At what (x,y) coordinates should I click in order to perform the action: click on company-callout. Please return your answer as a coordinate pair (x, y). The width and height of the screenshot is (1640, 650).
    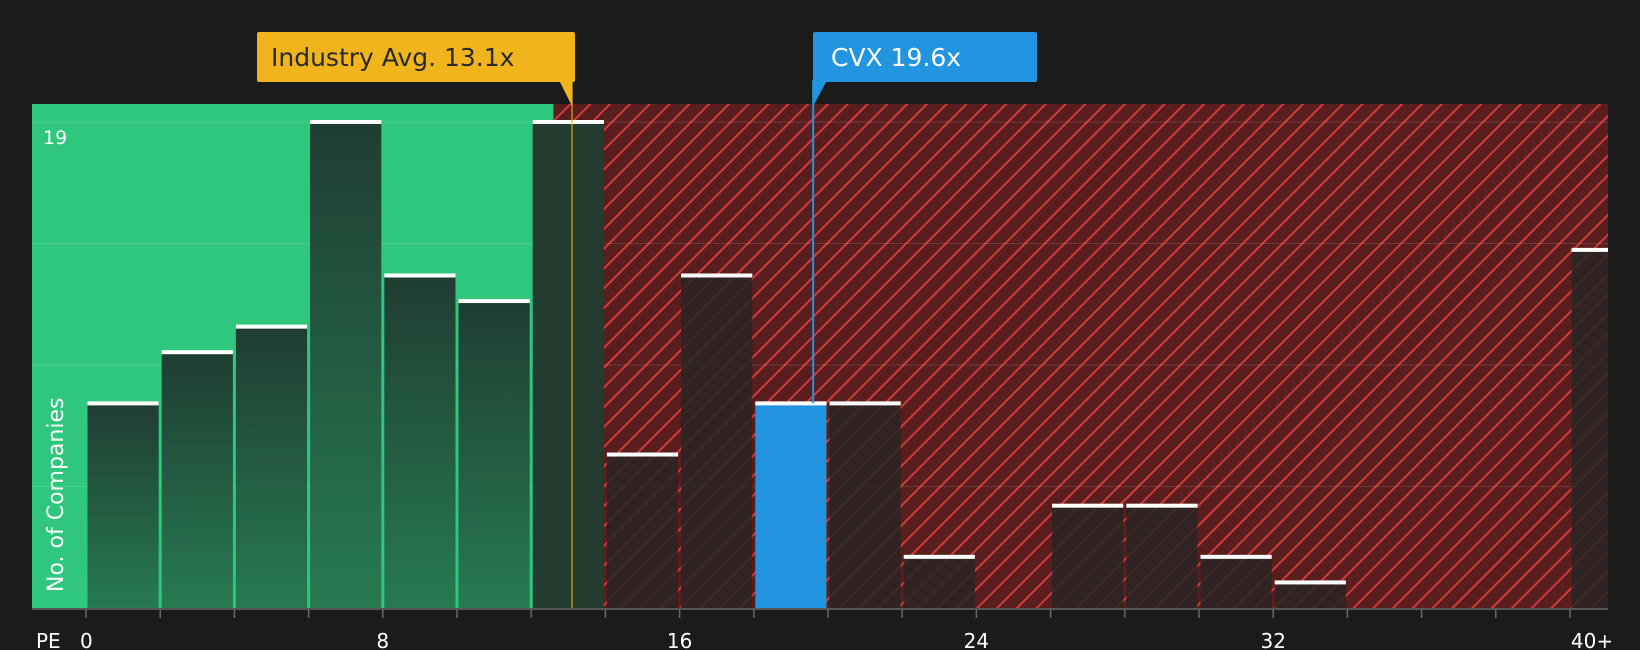
    Looking at the image, I should click on (925, 57).